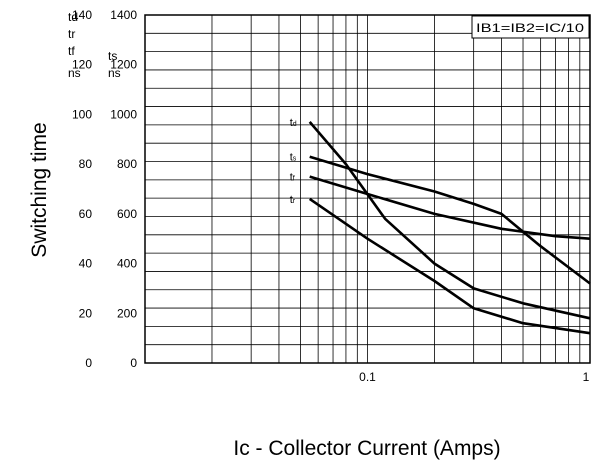  What do you see at coordinates (112, 56) in the screenshot?
I see `ts-unit-line-1: ts` at bounding box center [112, 56].